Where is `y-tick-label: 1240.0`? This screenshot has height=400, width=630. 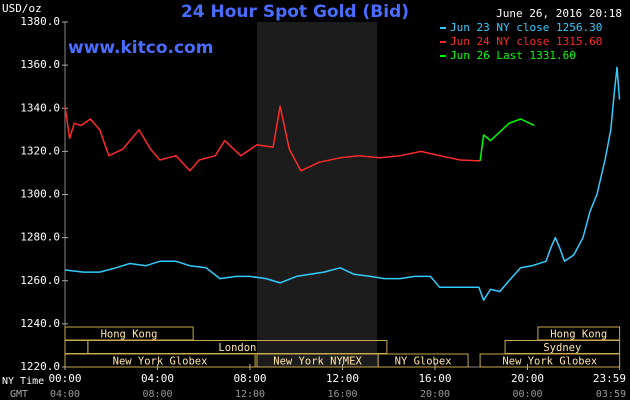 y-tick-label: 1240.0 is located at coordinates (40, 323).